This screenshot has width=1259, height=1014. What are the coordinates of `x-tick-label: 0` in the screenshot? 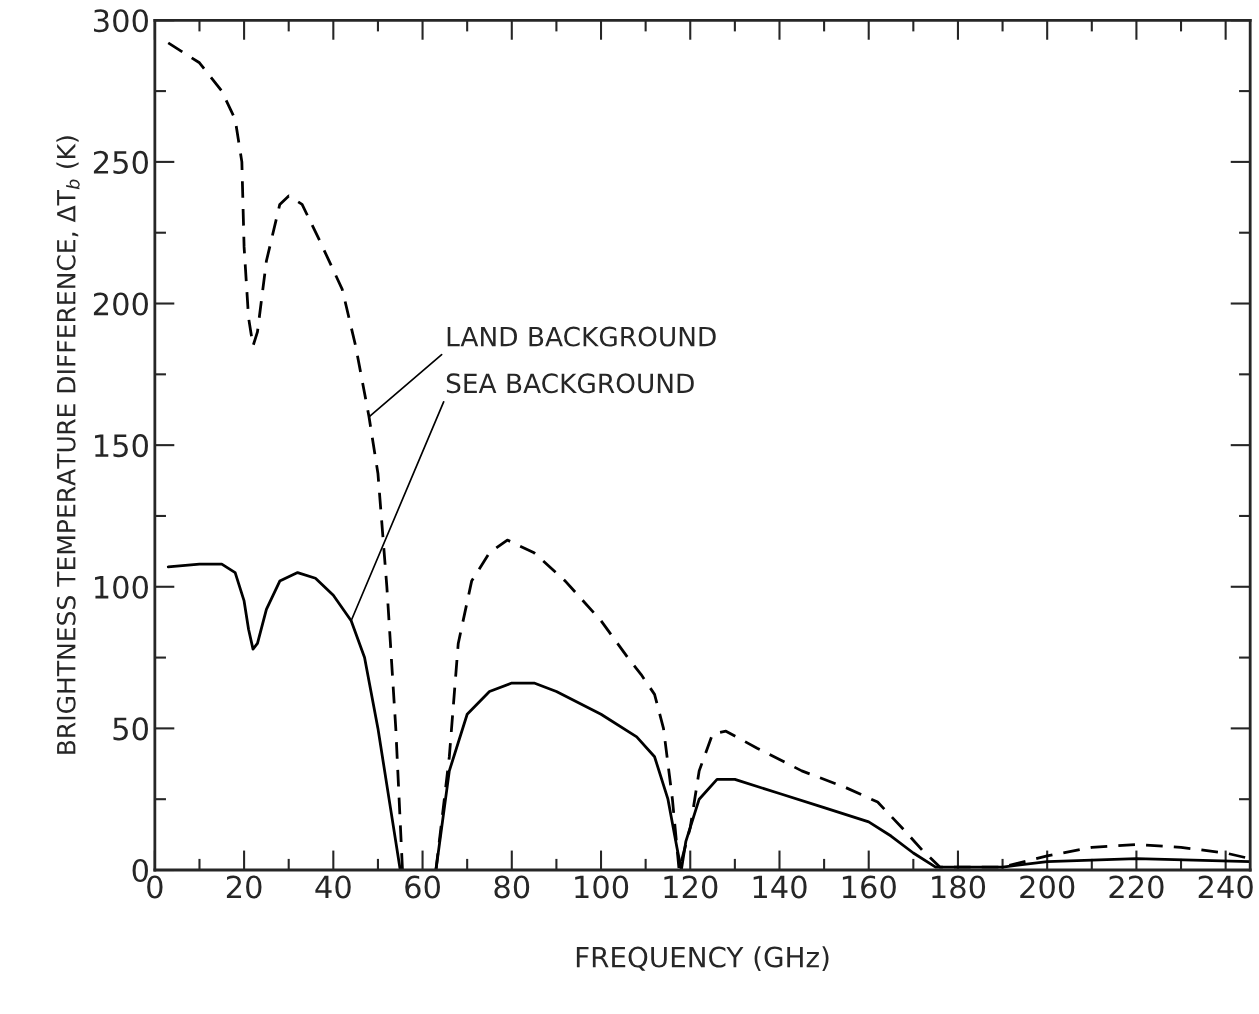 It's located at (155, 887).